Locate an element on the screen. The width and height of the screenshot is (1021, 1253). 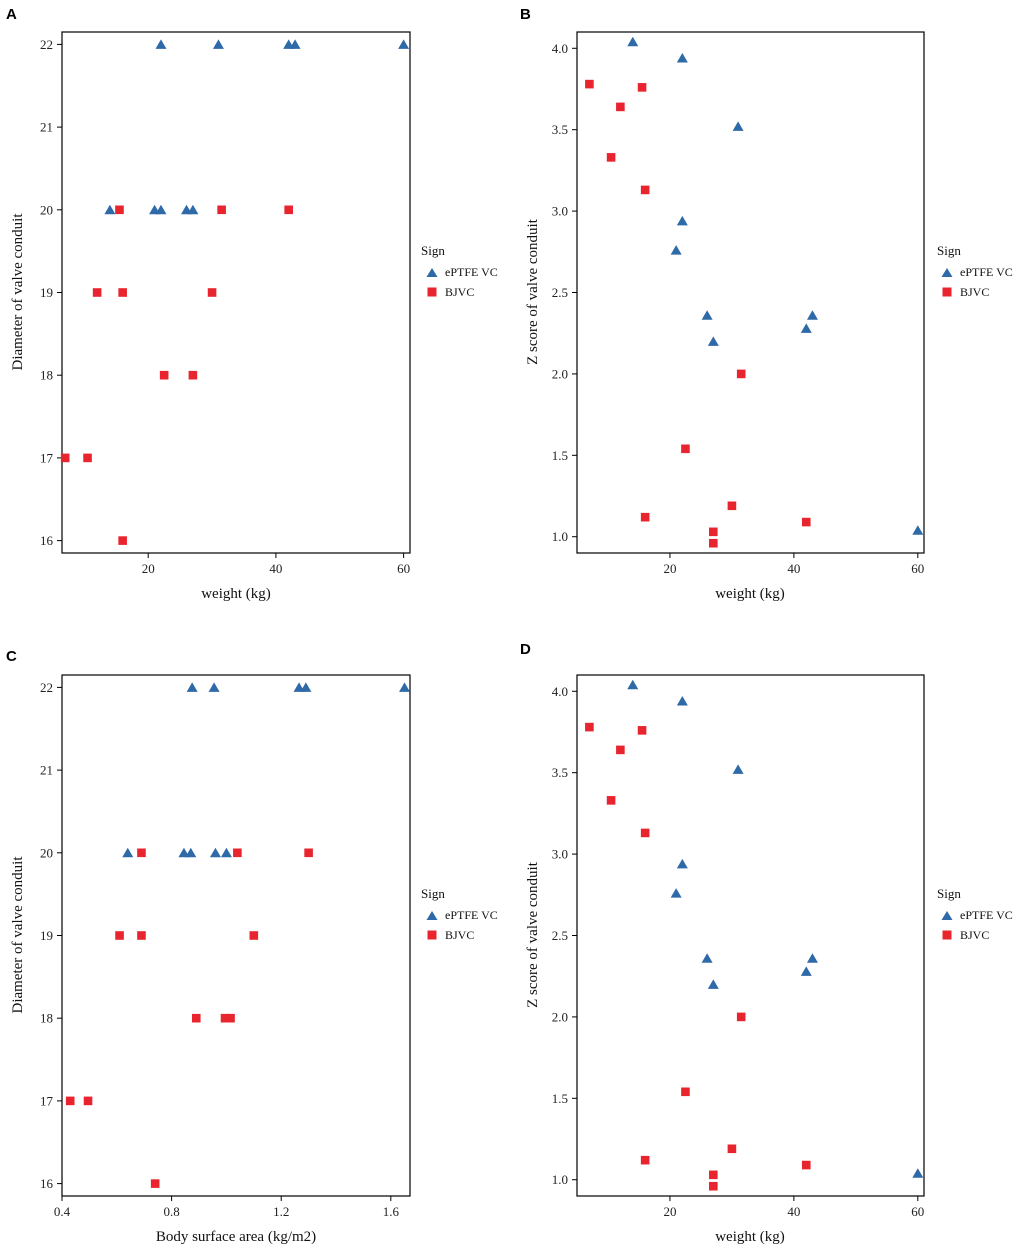
y-tick-label: 20 is located at coordinates (46, 209).